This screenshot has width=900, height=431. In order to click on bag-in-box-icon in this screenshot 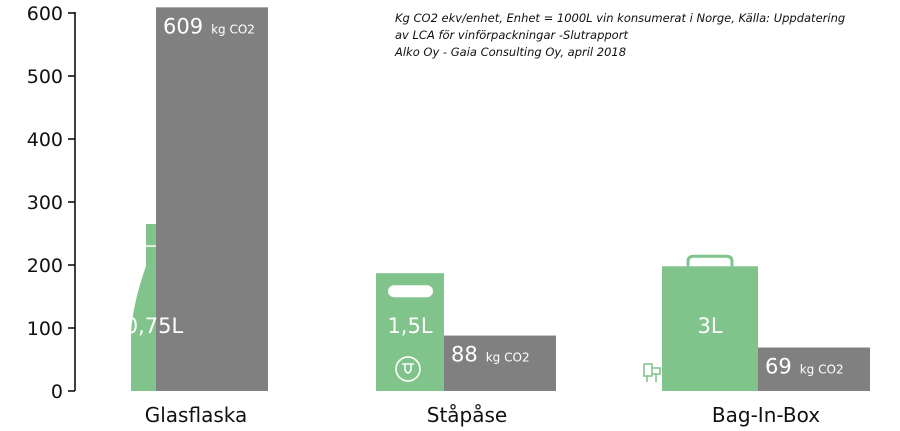, I will do `click(700, 322)`.